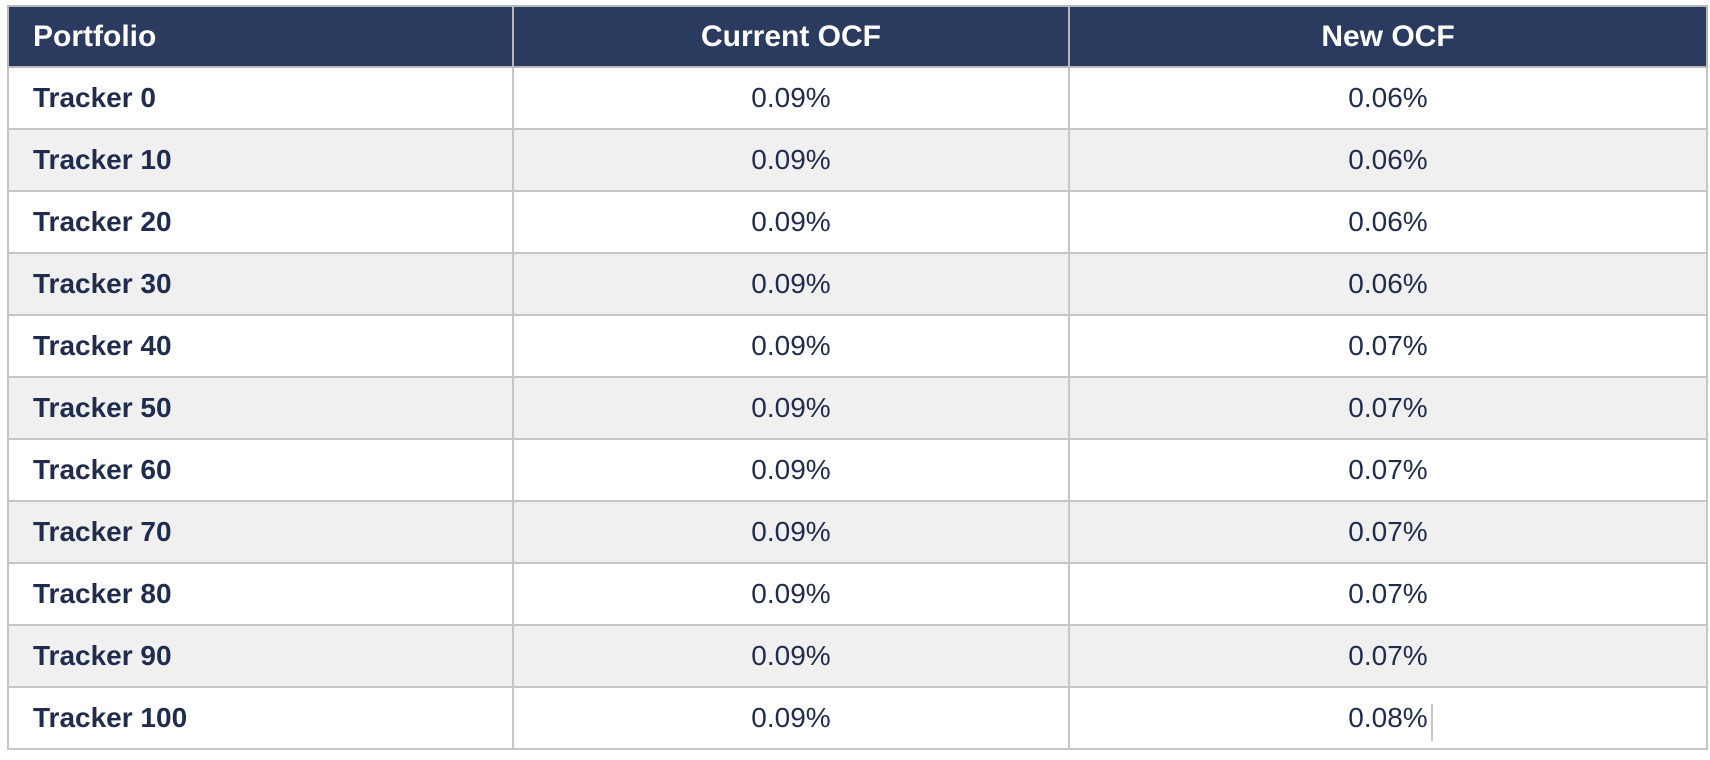  I want to click on column-header-new-ocf: New OCF, so click(1388, 36).